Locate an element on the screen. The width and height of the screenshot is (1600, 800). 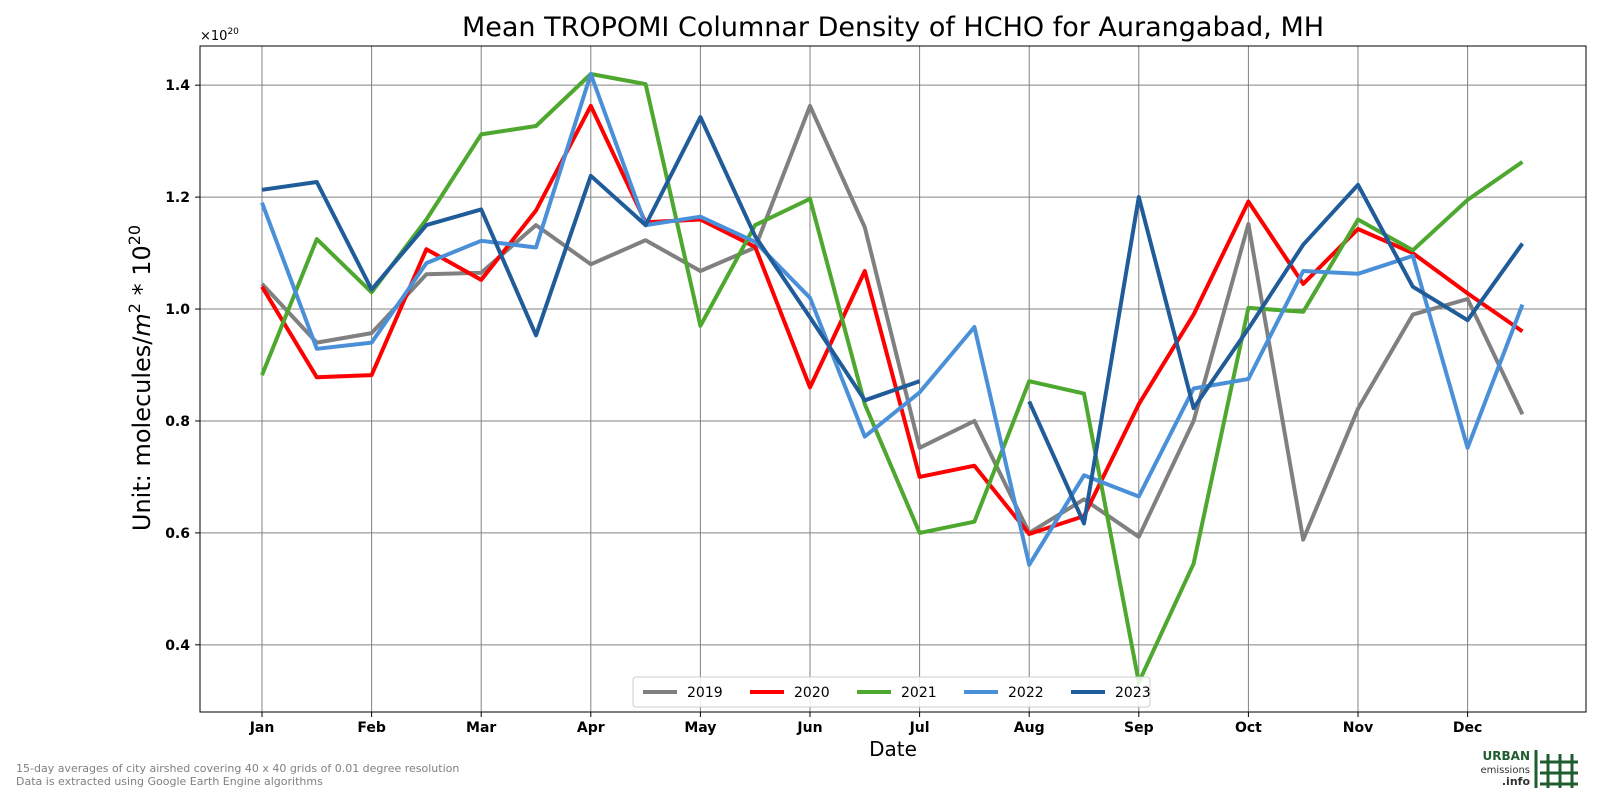
x-tick-label: Jul is located at coordinates (919, 728).